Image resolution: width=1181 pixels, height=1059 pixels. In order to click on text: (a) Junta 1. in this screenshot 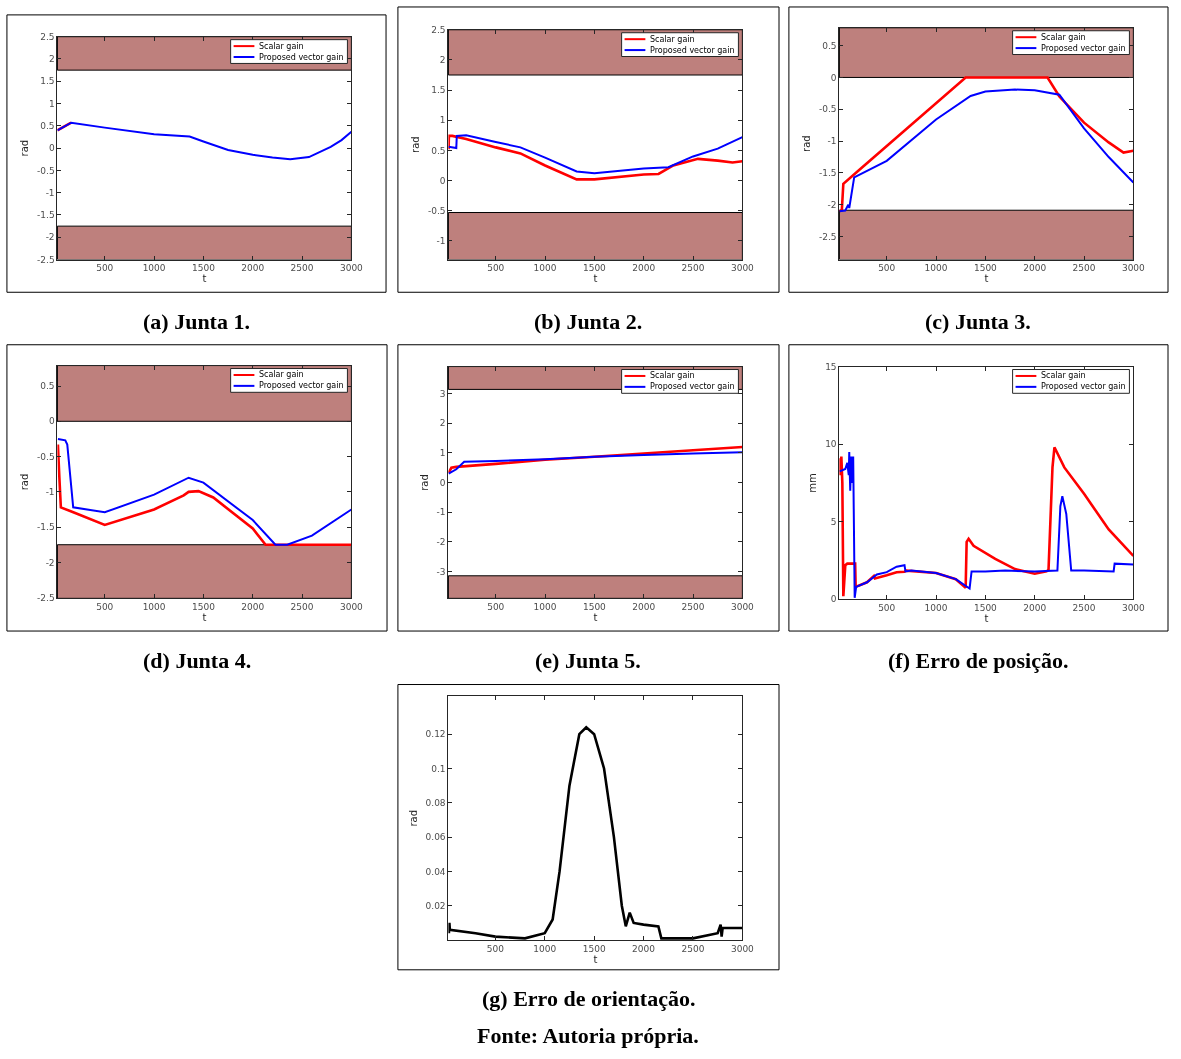, I will do `click(196, 321)`.